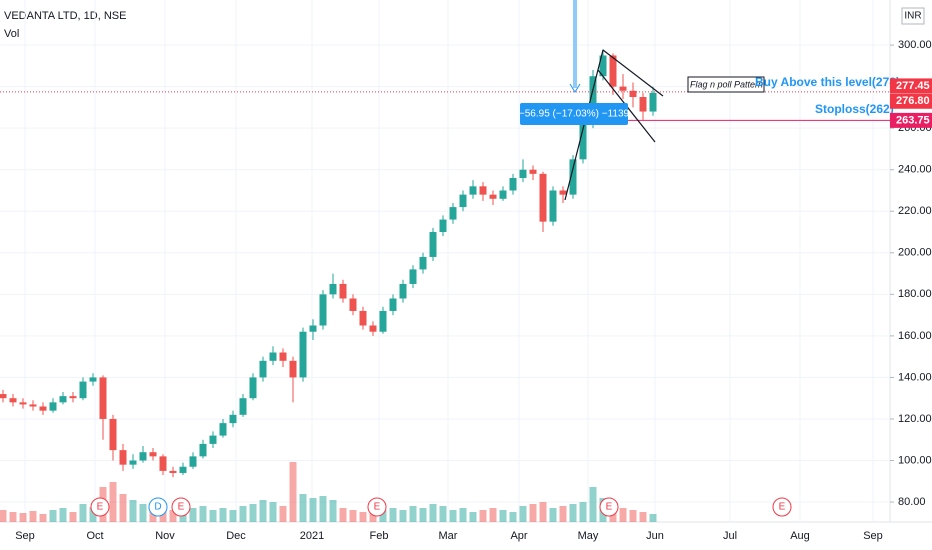 The image size is (932, 550). Describe the element at coordinates (915, 45) in the screenshot. I see `y-tick-label: 300.00` at that location.